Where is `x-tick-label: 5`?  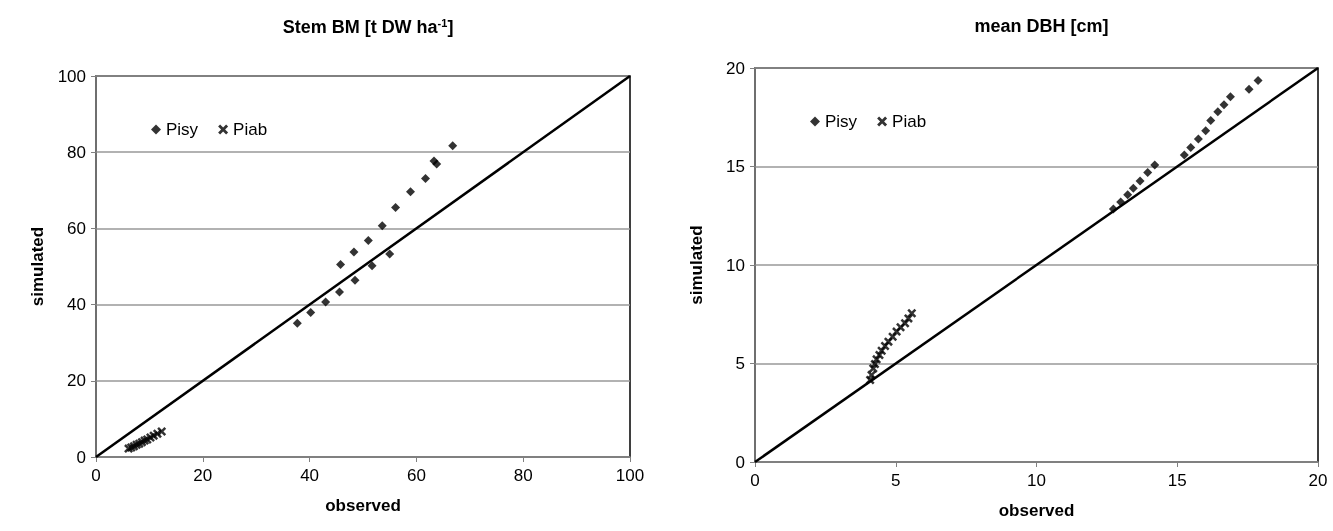
x-tick-label: 5 is located at coordinates (896, 480).